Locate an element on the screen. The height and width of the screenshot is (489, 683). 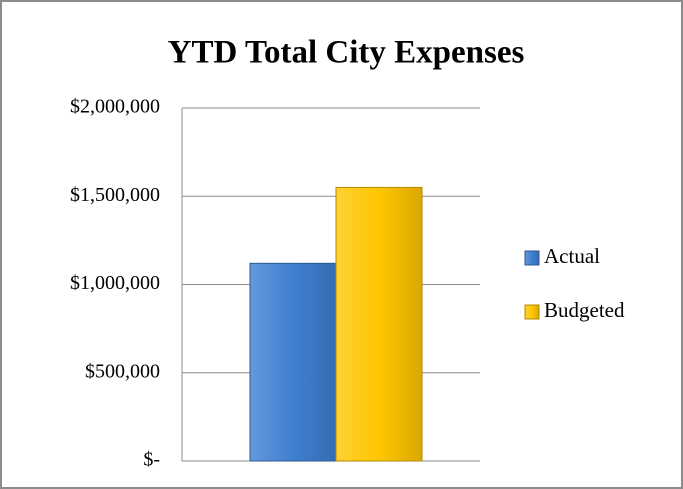
chart-title: YTD Total City Expenses is located at coordinates (346, 53).